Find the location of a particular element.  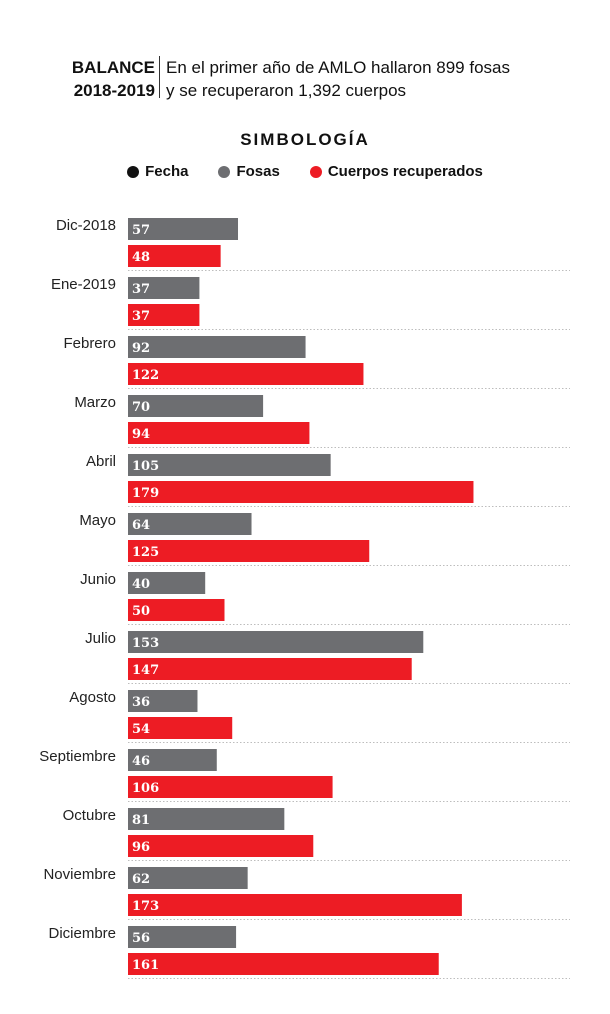

desc-line-2: y se recuperaron 1,392 cuerpos is located at coordinates (286, 90).